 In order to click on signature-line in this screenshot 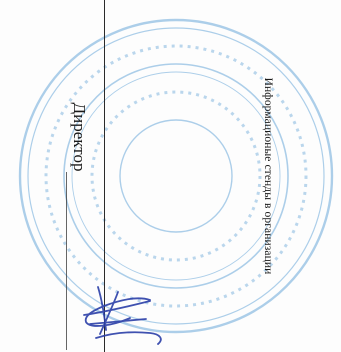, I will do `click(66, 261)`.